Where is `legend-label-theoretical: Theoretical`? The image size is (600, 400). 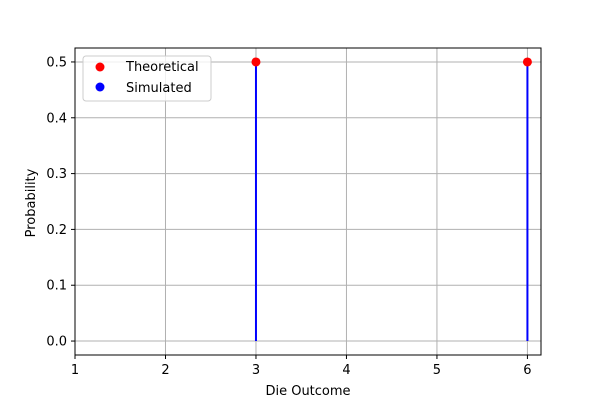 legend-label-theoretical: Theoretical is located at coordinates (162, 67).